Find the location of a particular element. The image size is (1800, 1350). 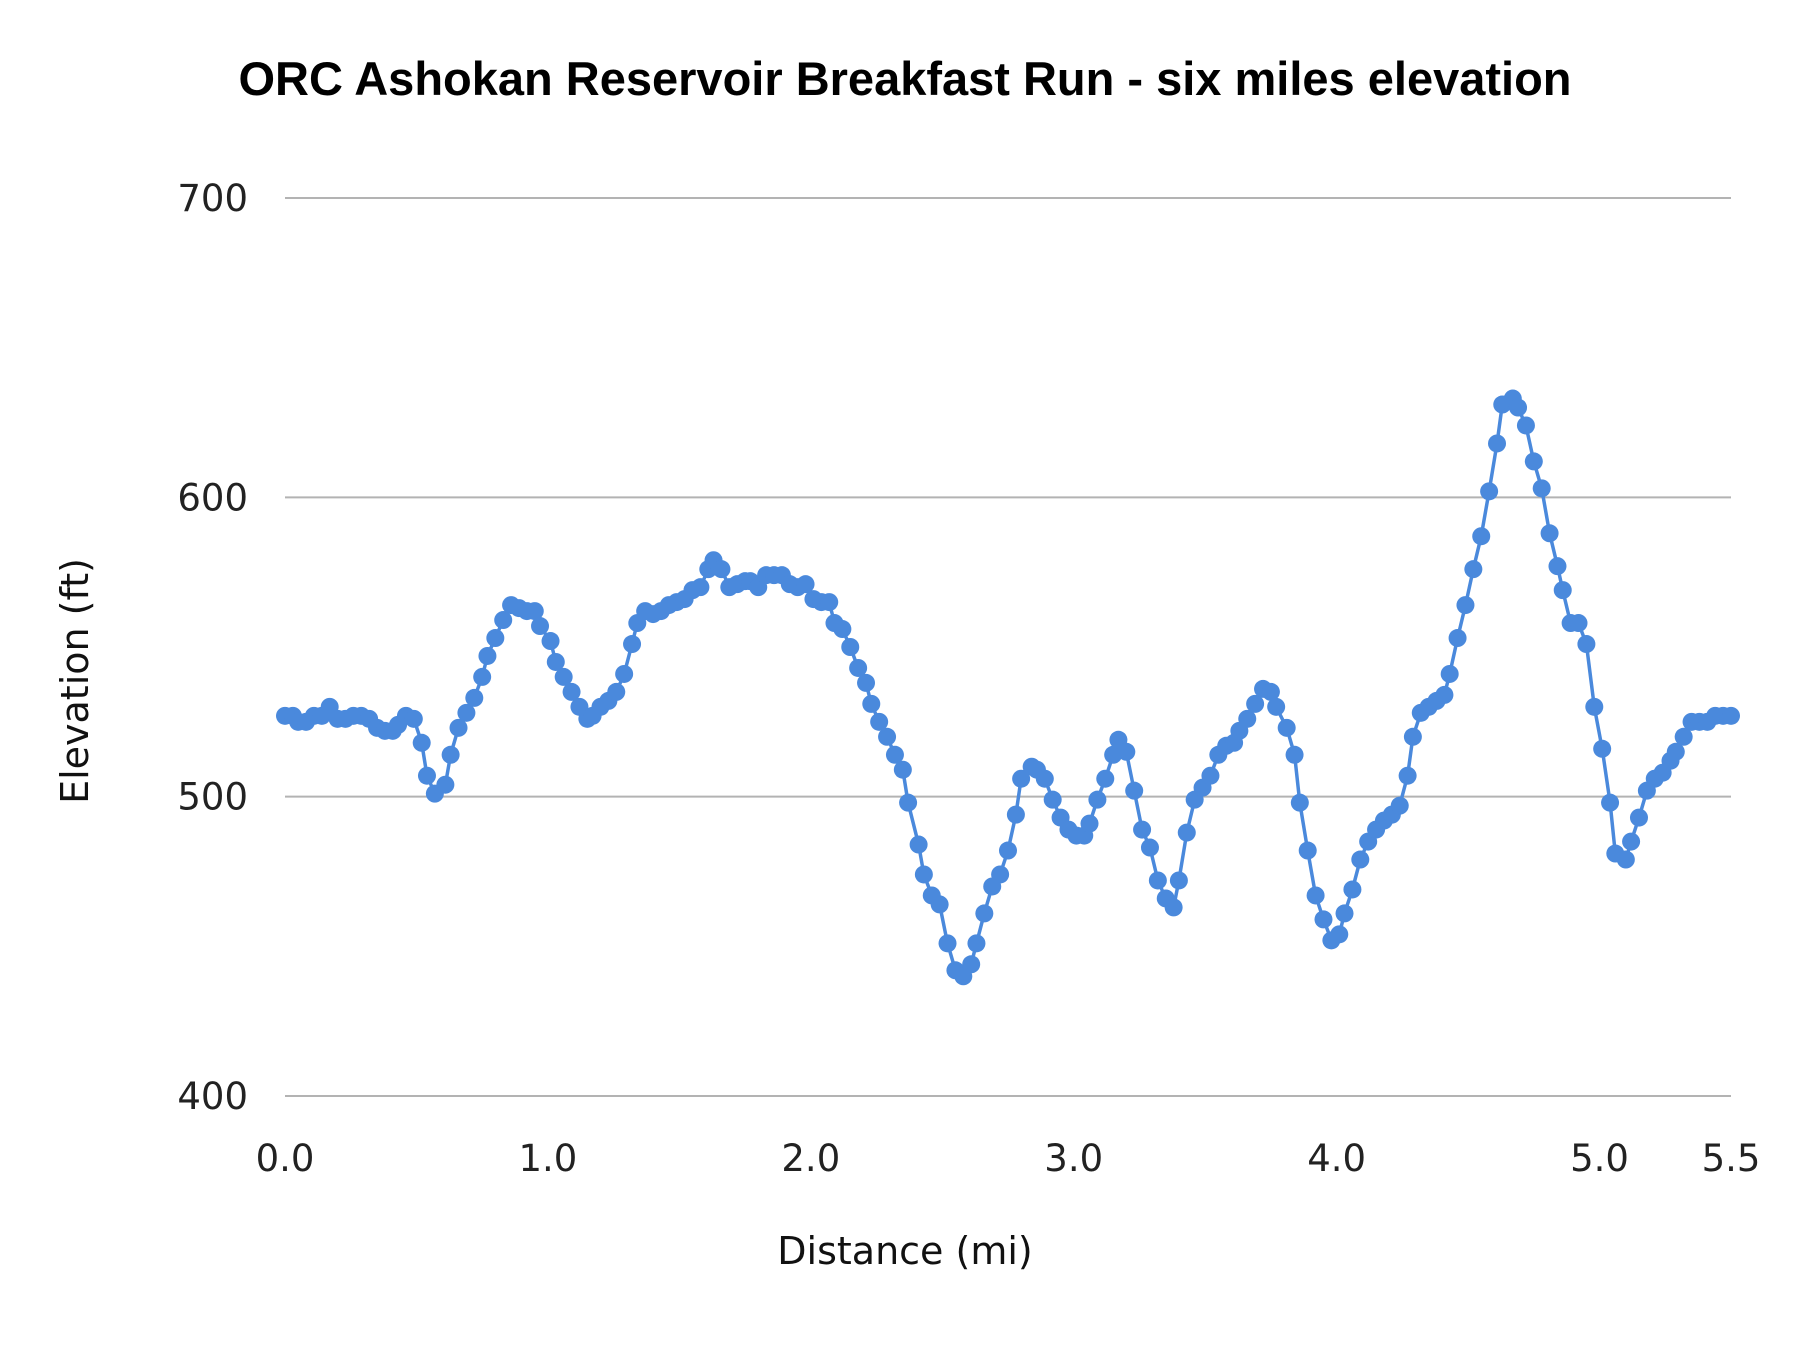

x-tick-label: 1.0 is located at coordinates (547, 1158).